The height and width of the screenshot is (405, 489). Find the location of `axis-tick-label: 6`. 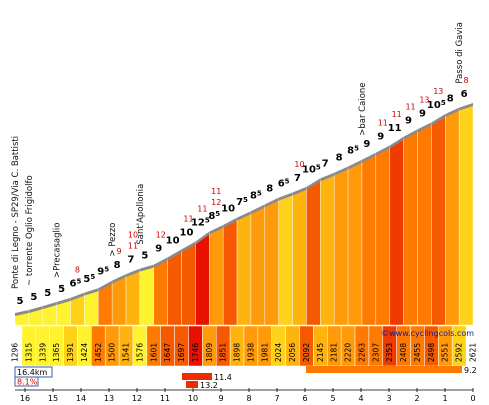

axis-tick-label: 6 is located at coordinates (304, 398).